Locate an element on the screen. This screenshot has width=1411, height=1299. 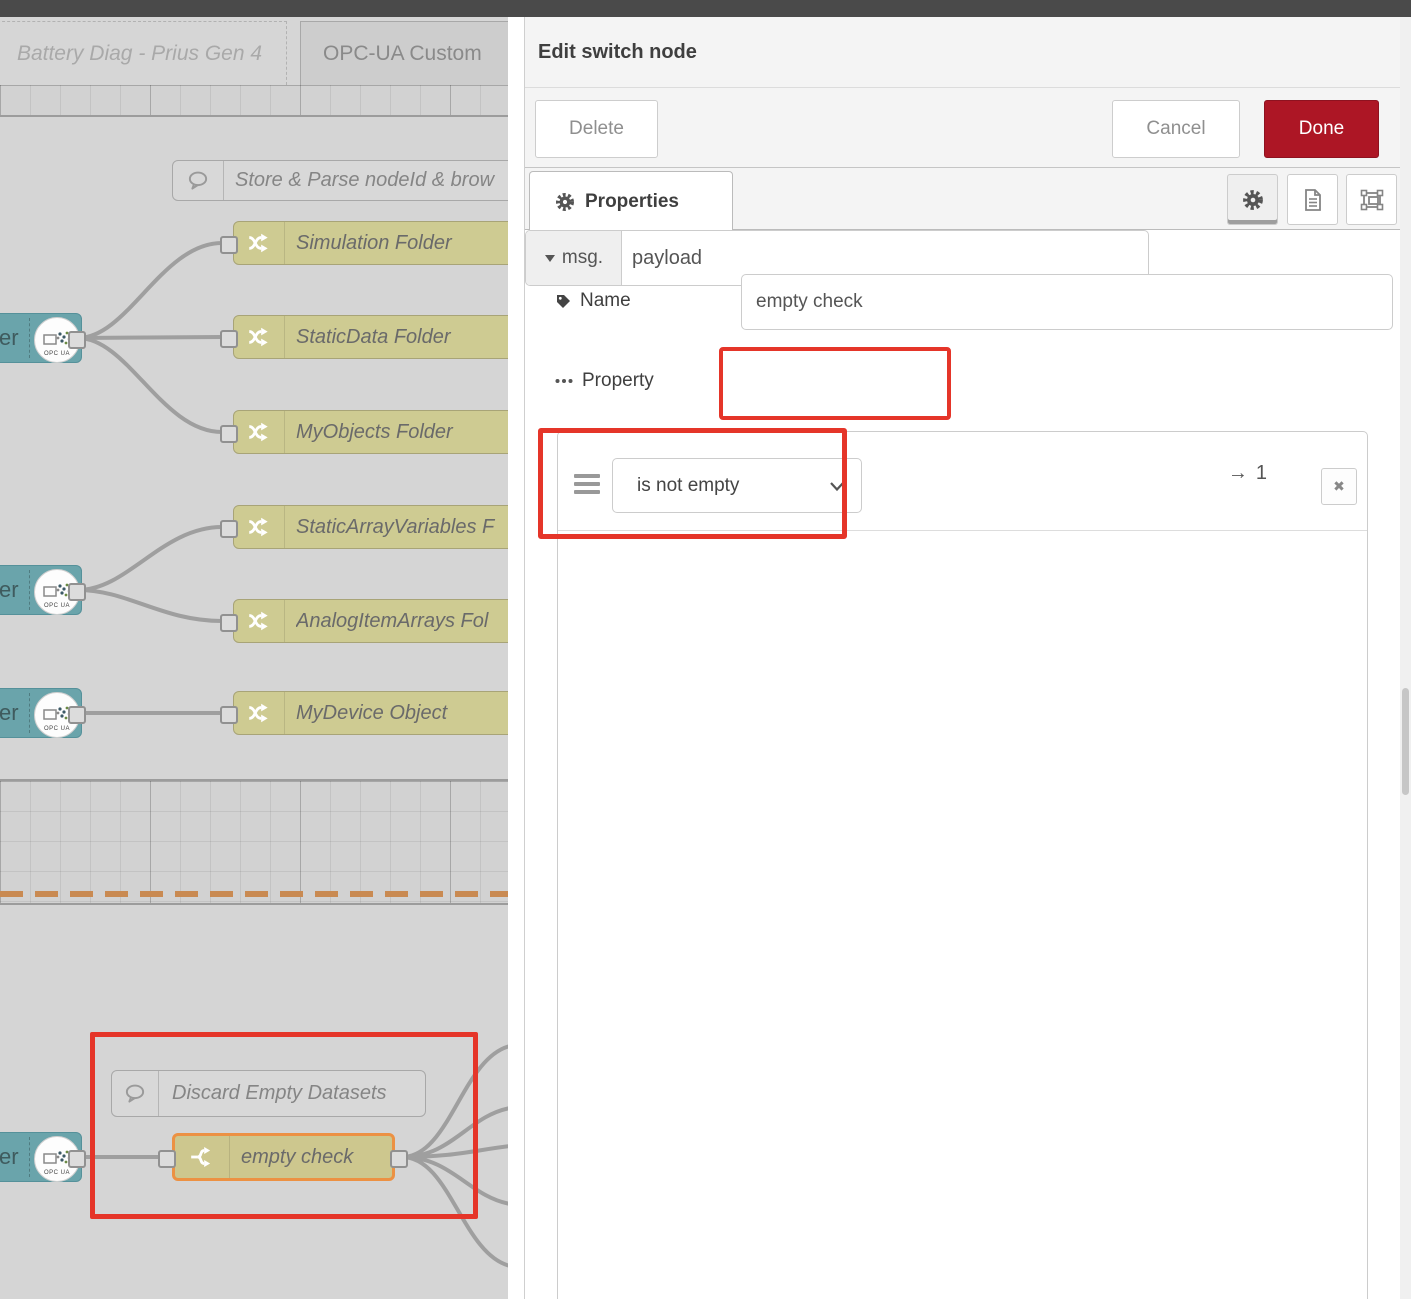
comment-node-store-parse: Store & Parse nodeId & brow is located at coordinates (340, 180).